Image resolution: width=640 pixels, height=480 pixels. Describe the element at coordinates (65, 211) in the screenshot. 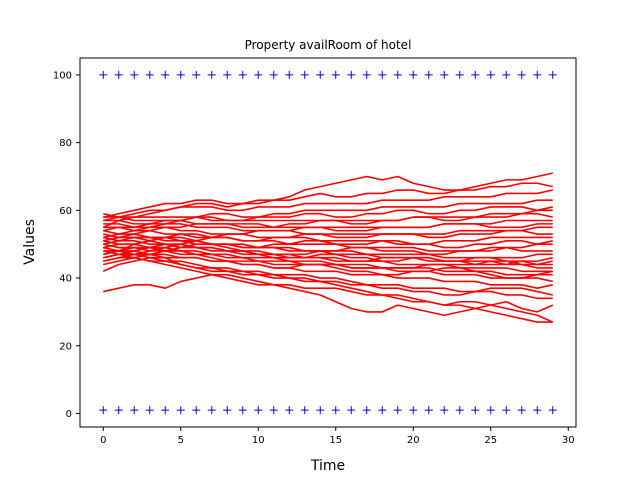

I see `y-tick-label: 60` at that location.